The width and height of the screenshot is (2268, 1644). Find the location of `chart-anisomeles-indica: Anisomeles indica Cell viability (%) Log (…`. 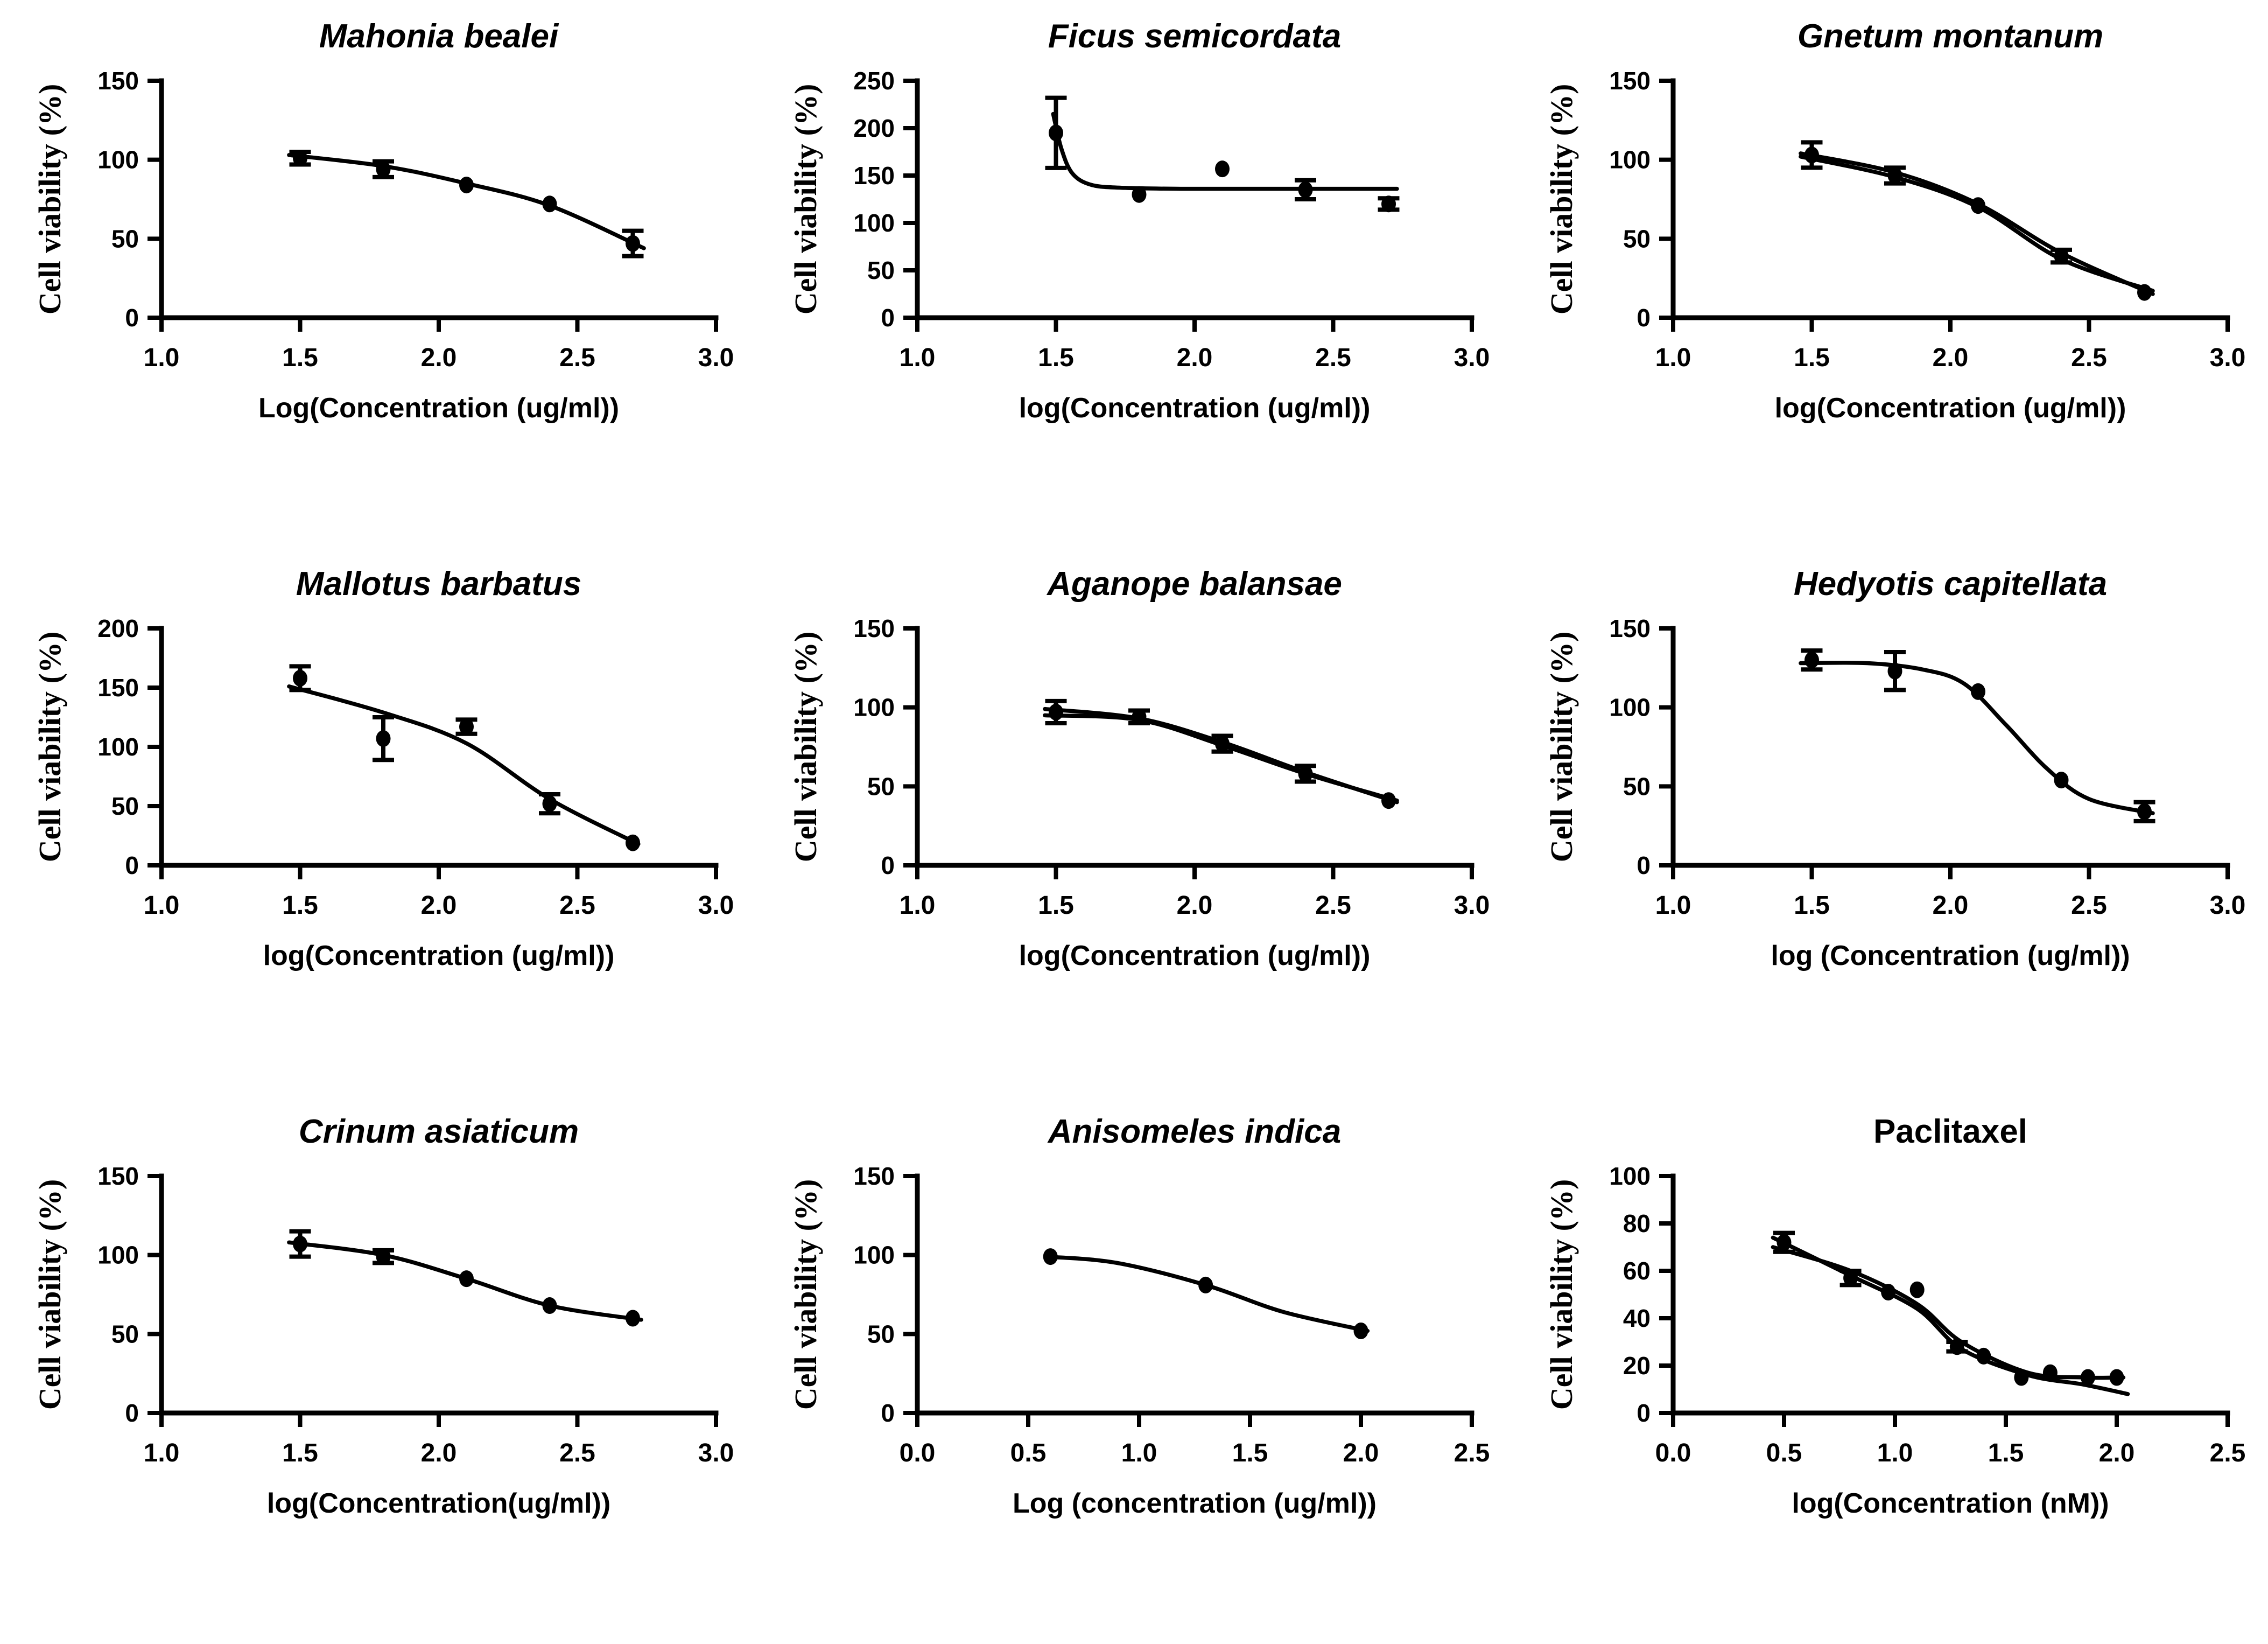

chart-anisomeles-indica: Anisomeles indica Cell viability (%) Log (… is located at coordinates (1139, 1316).